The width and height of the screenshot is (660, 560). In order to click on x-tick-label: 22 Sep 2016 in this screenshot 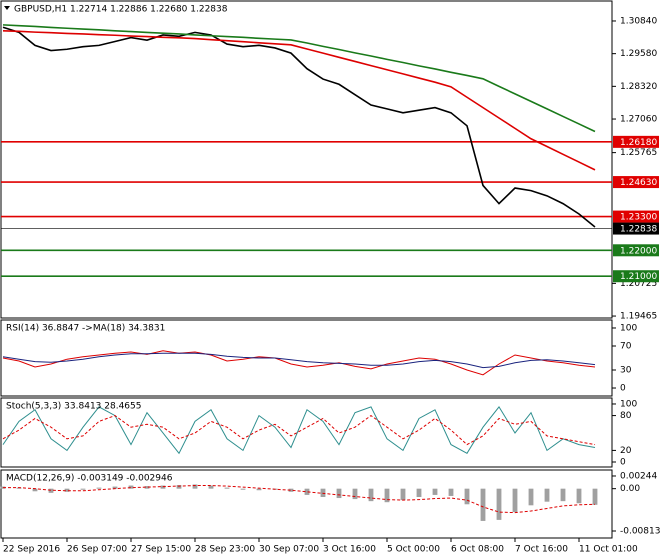, I will do `click(31, 550)`.